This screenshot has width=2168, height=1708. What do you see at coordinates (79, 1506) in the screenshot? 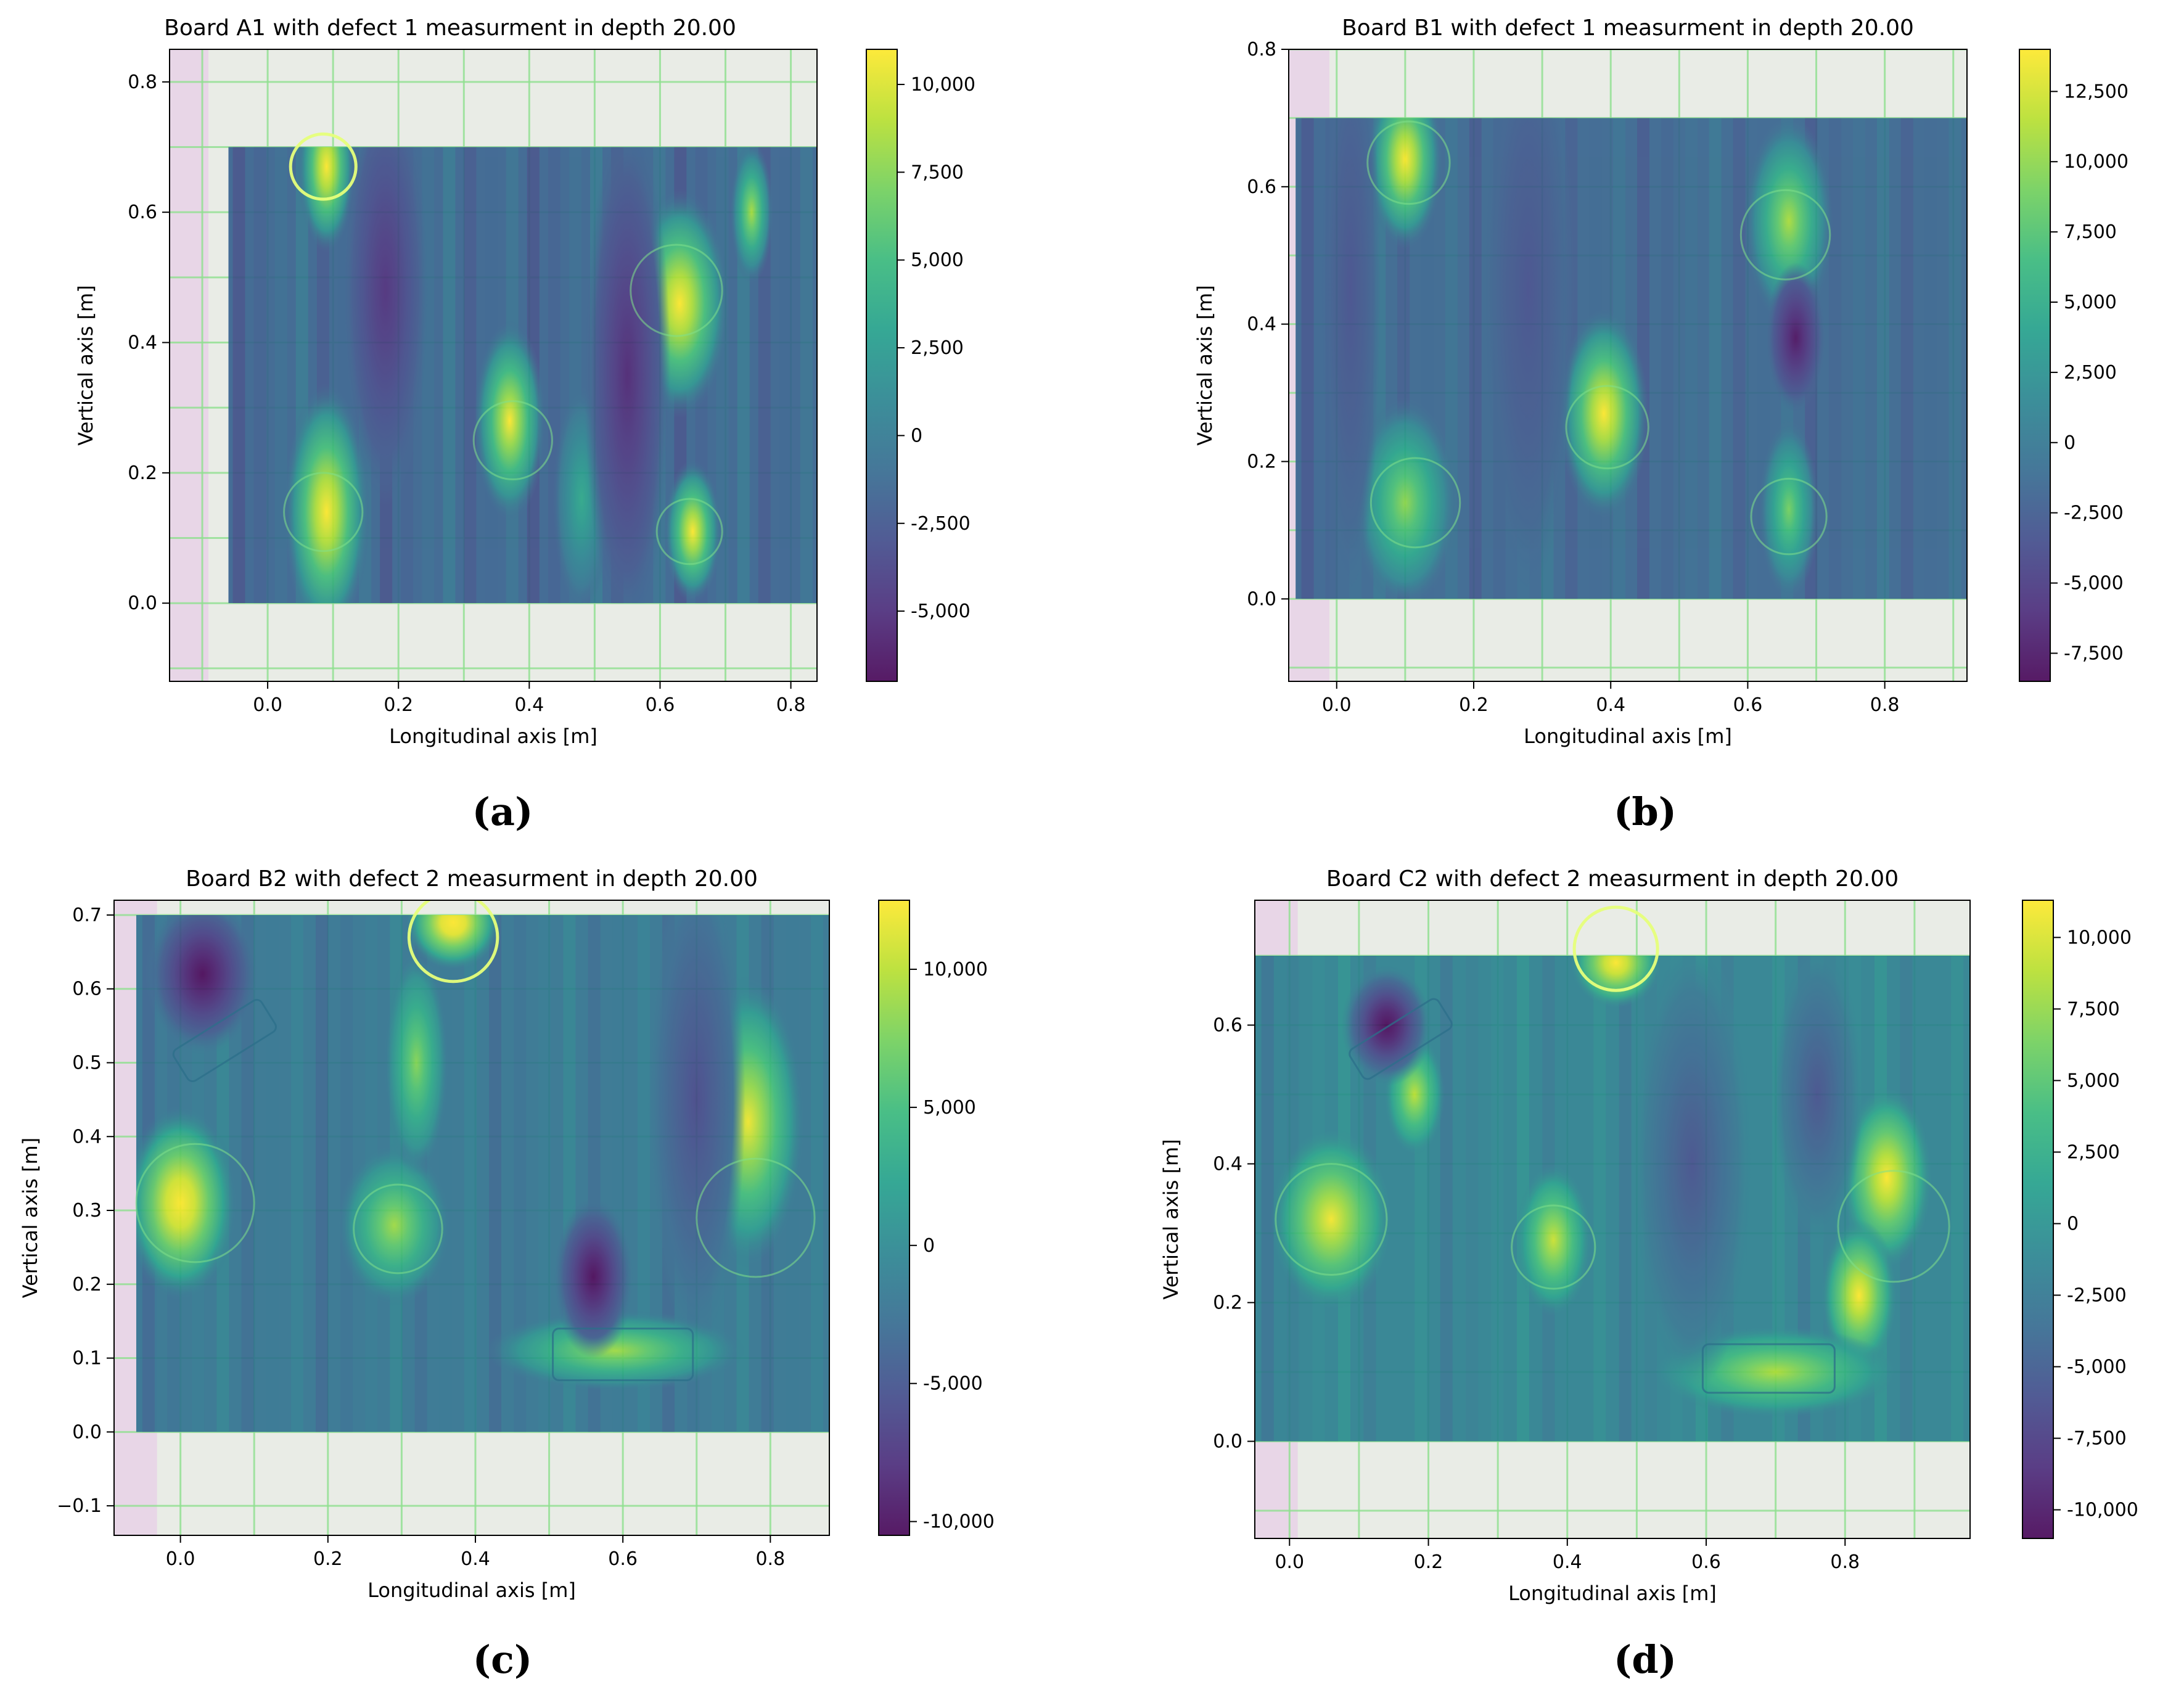
I see `y-tick-label: −0.1` at bounding box center [79, 1506].